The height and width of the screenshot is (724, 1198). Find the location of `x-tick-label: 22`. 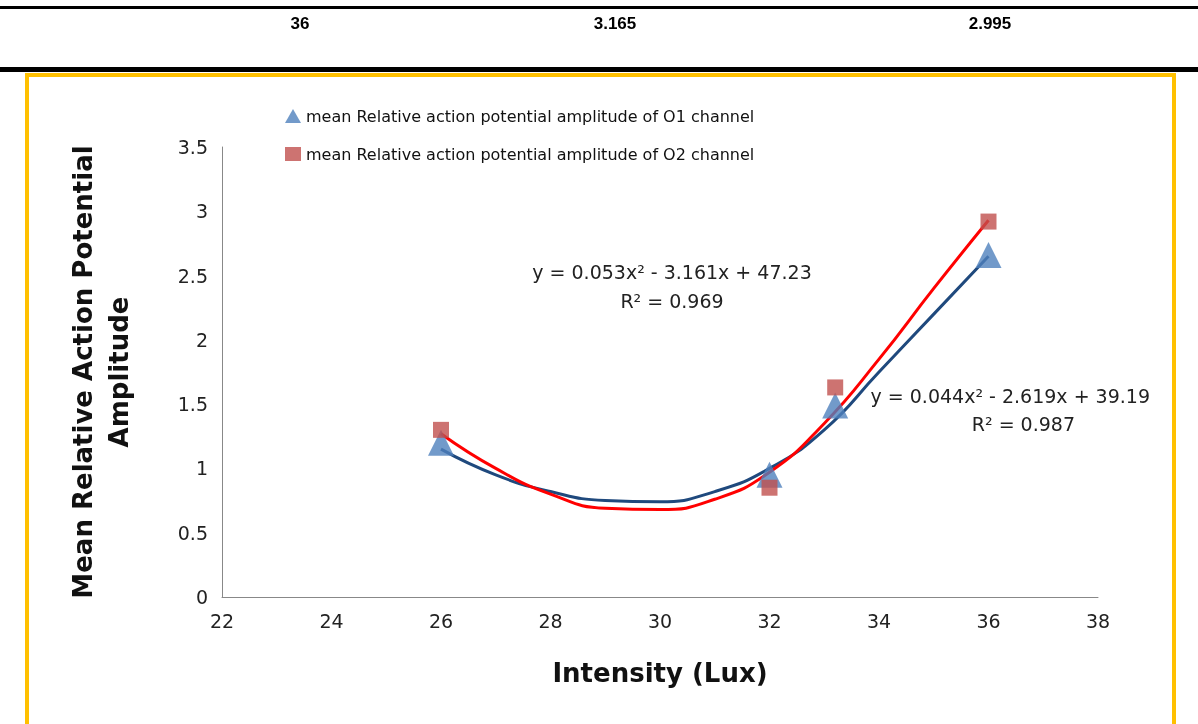

x-tick-label: 22 is located at coordinates (222, 620).